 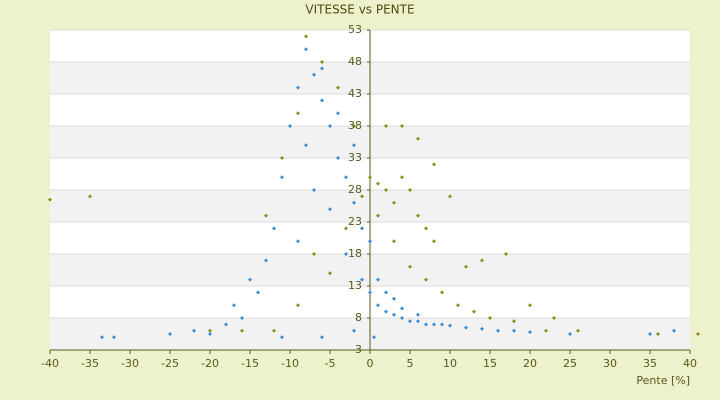 I want to click on x-tick-label: -40, so click(x=50, y=363).